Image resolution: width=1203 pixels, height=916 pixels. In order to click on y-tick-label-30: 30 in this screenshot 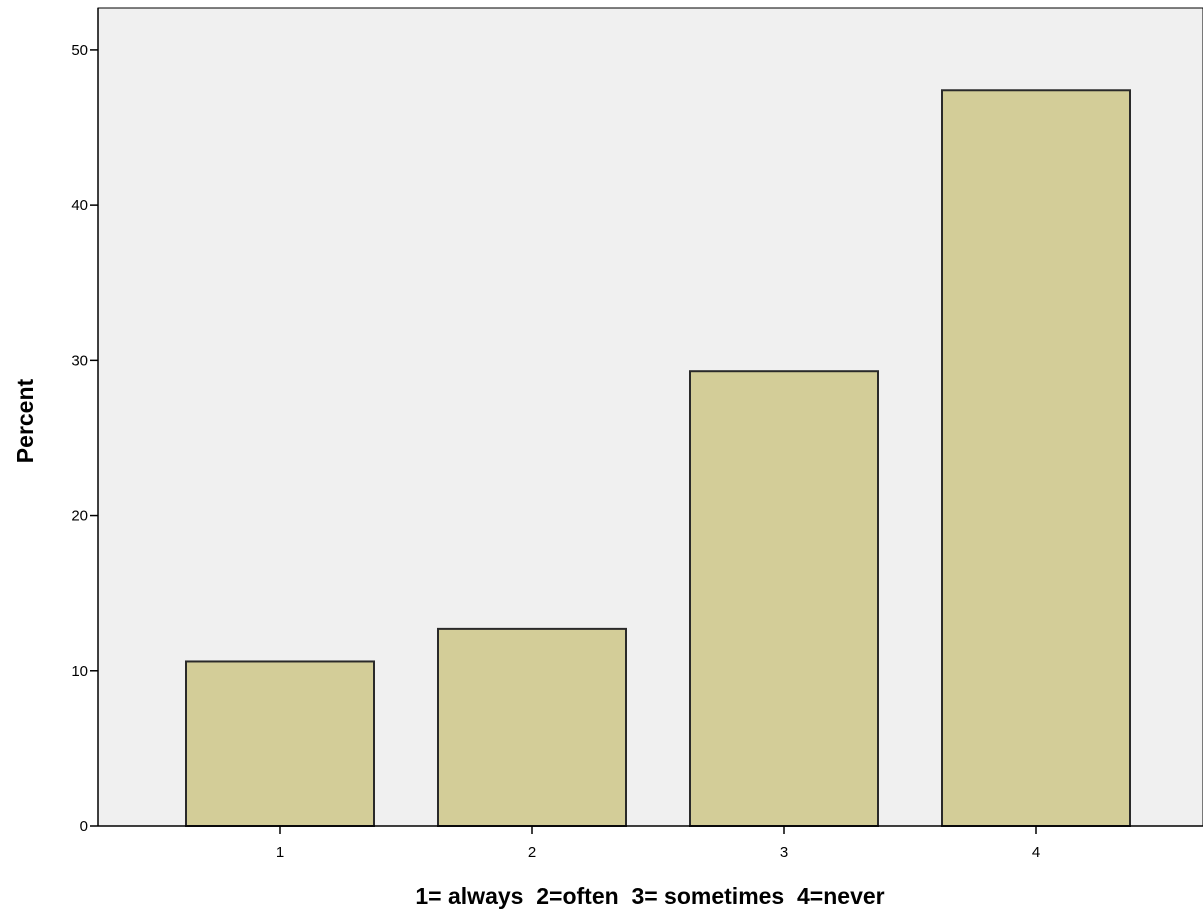, I will do `click(79, 360)`.